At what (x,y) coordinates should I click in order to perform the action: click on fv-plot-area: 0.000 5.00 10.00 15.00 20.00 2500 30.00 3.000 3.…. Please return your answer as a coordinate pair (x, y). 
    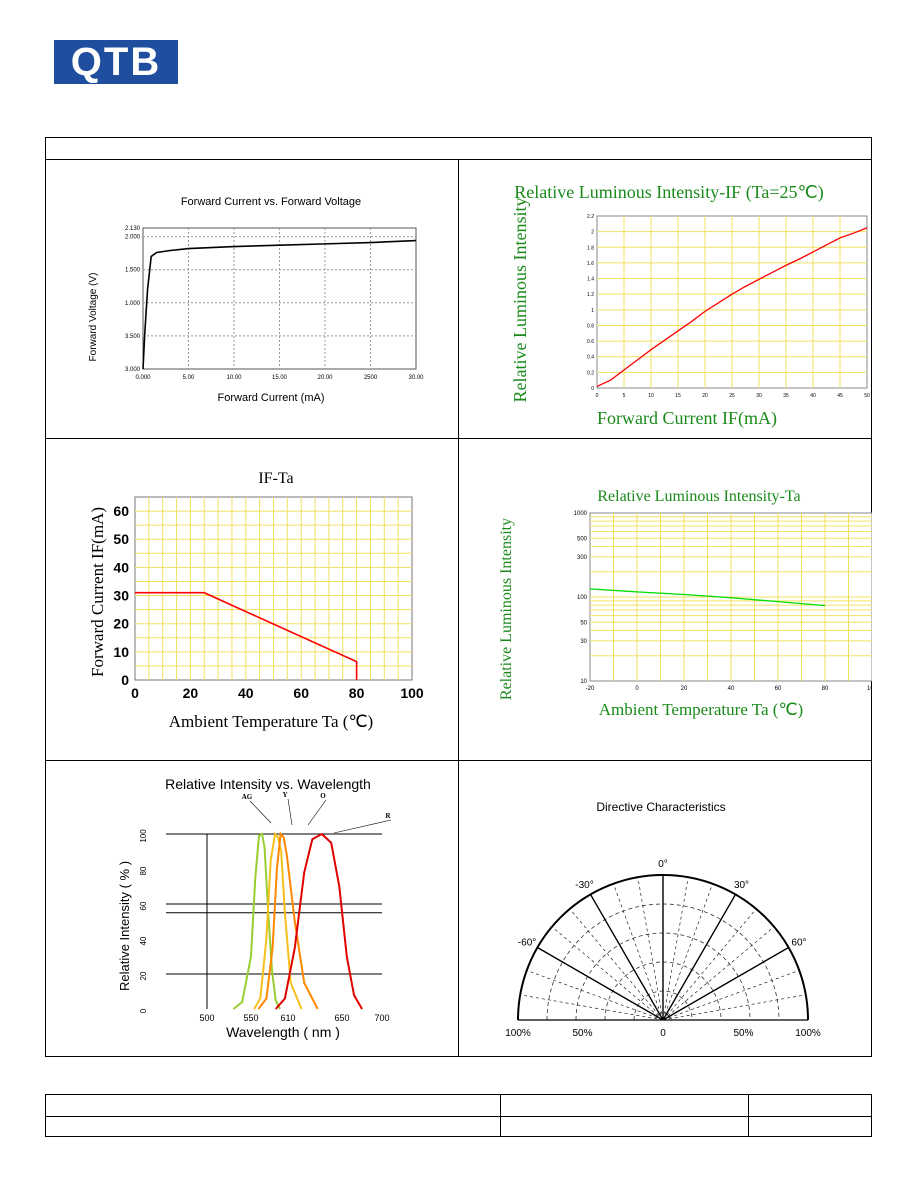
    Looking at the image, I should click on (274, 303).